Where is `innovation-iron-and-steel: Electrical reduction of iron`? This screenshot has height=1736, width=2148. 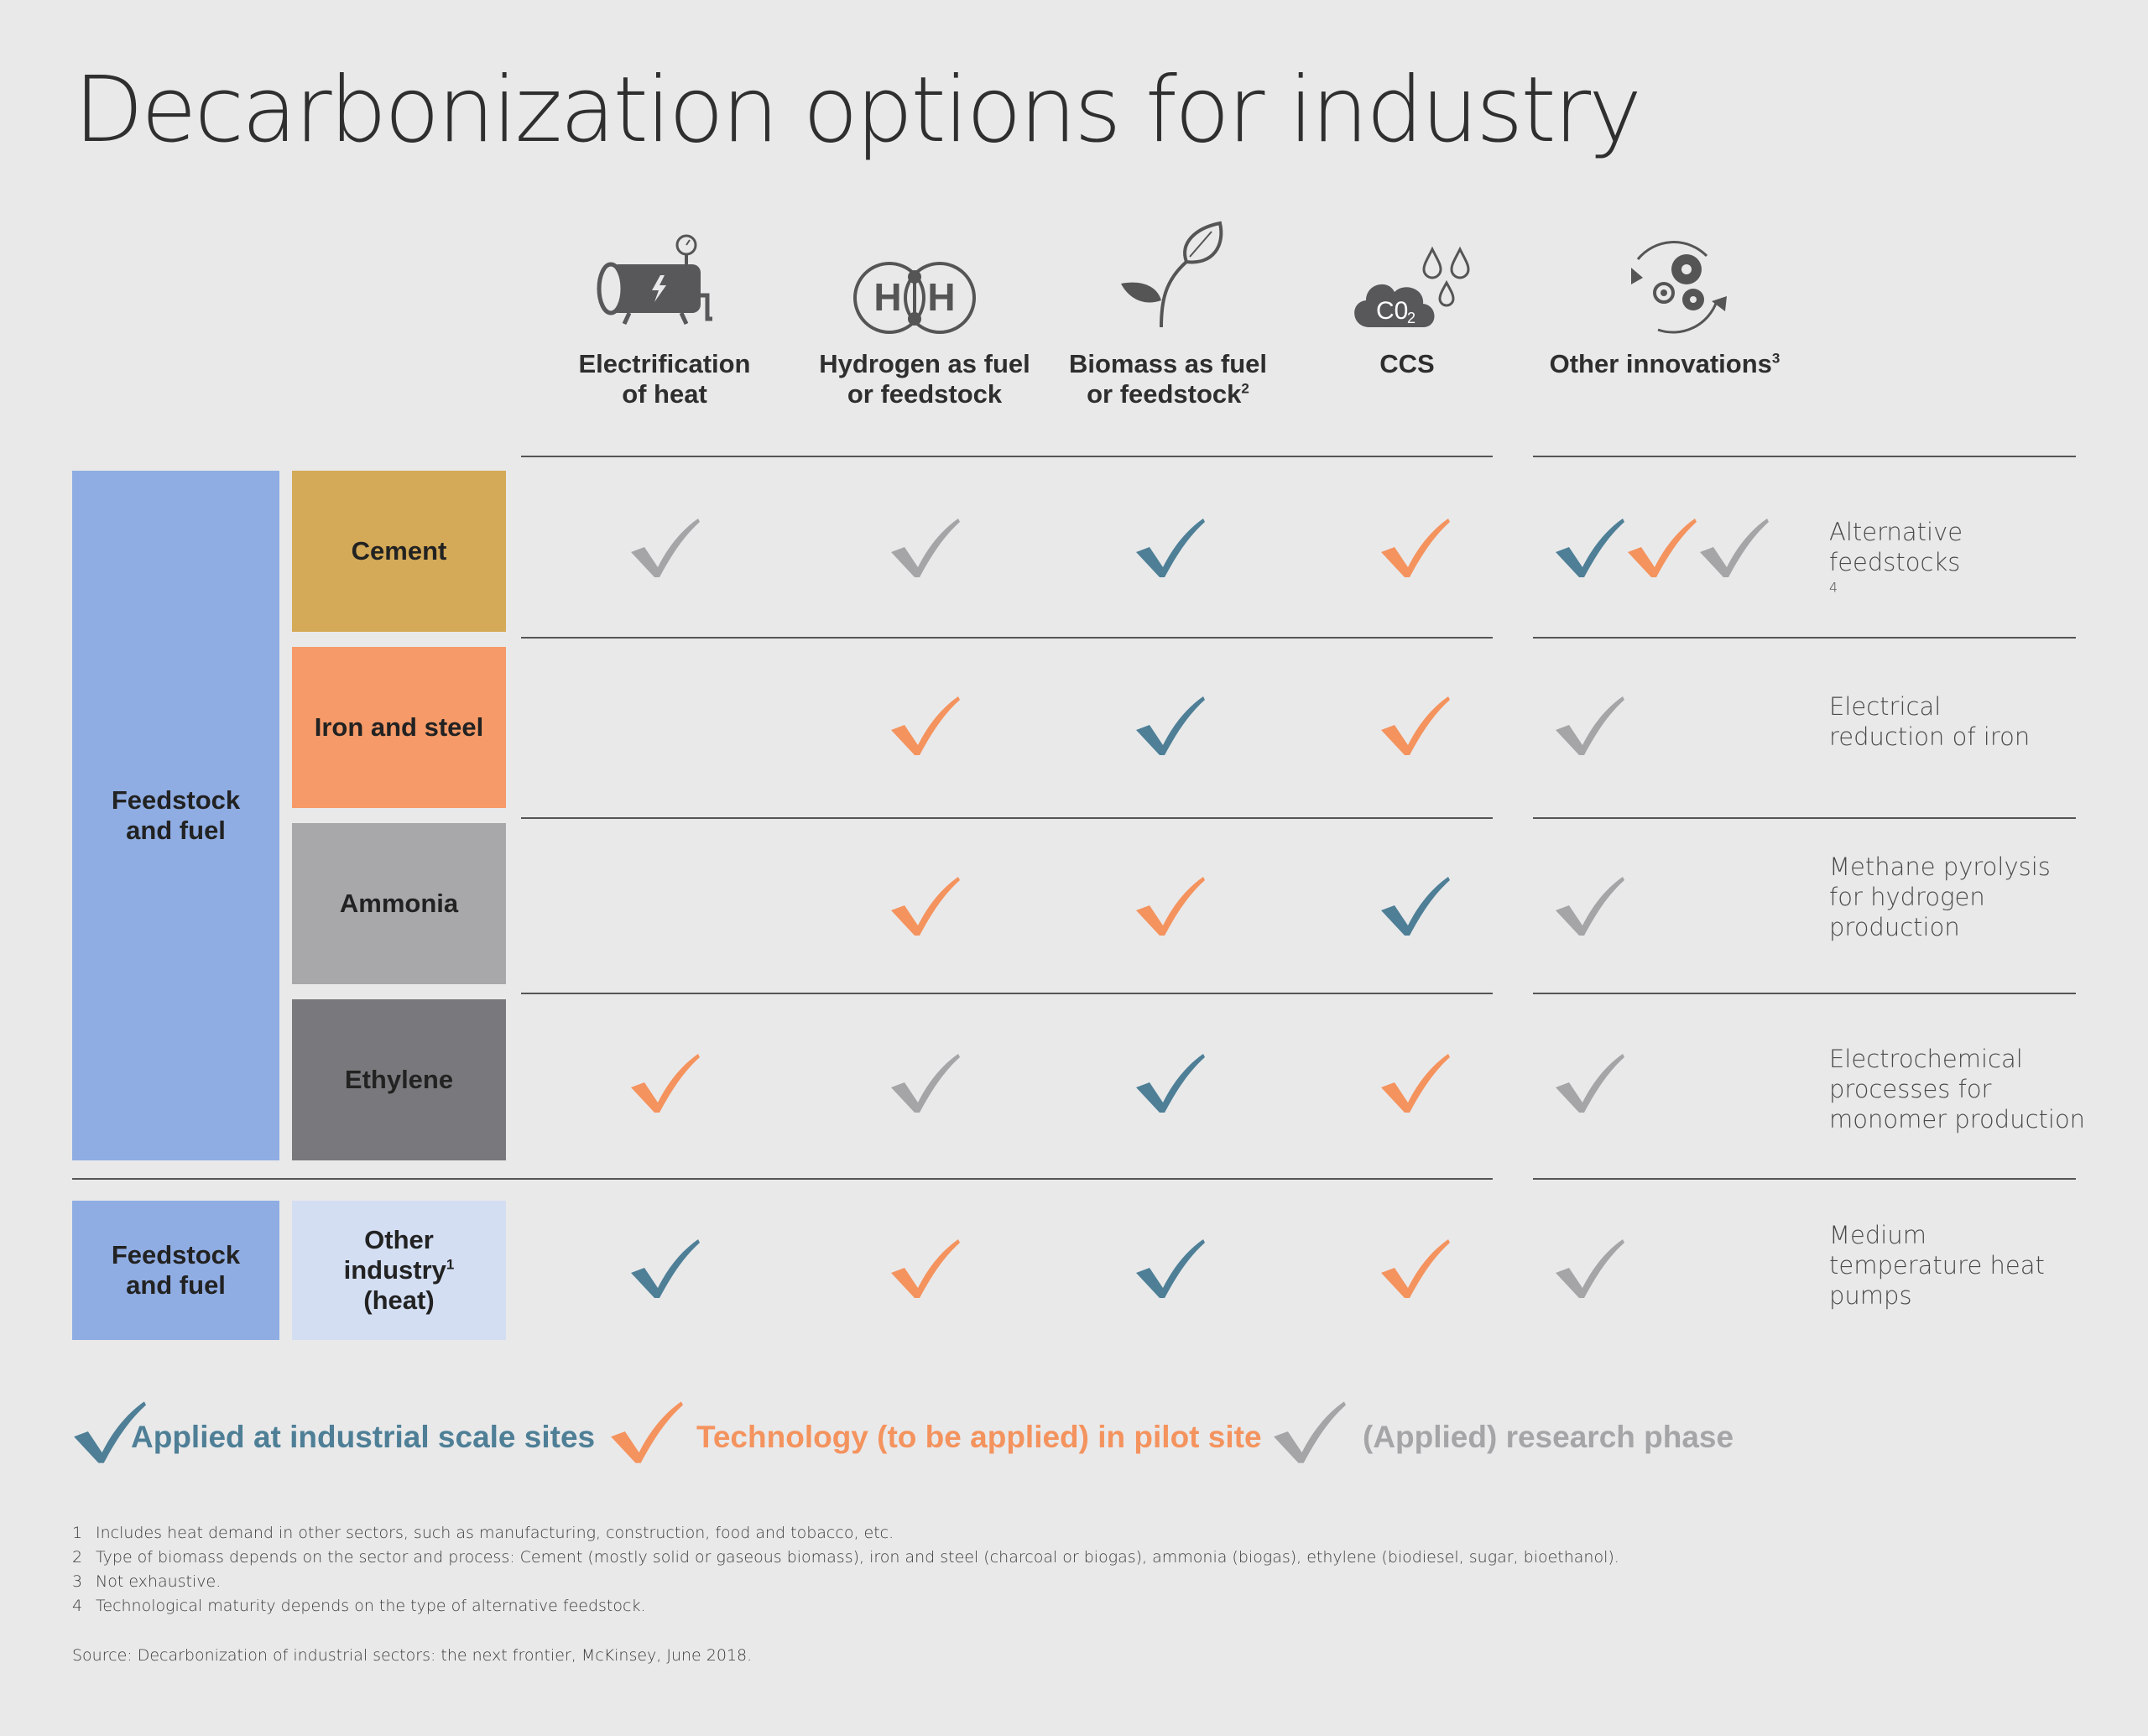 innovation-iron-and-steel: Electrical reduction of iron is located at coordinates (1930, 722).